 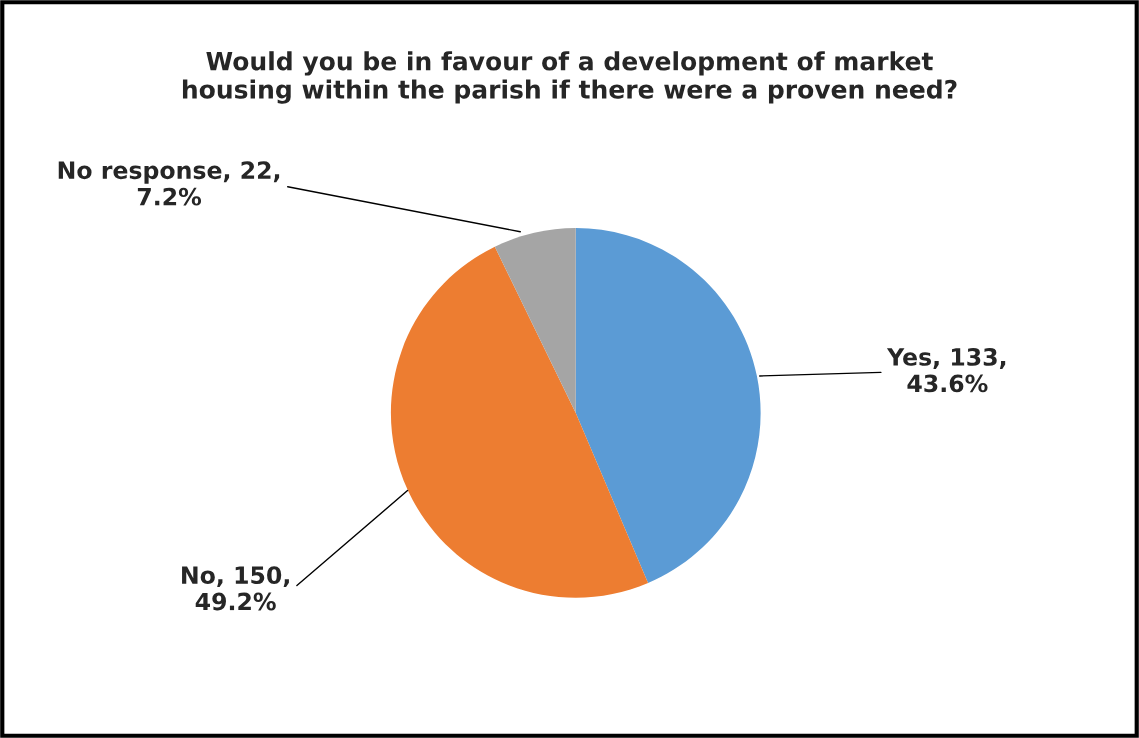 I want to click on slice-label: No, 150, 49.2%, so click(x=235, y=588).